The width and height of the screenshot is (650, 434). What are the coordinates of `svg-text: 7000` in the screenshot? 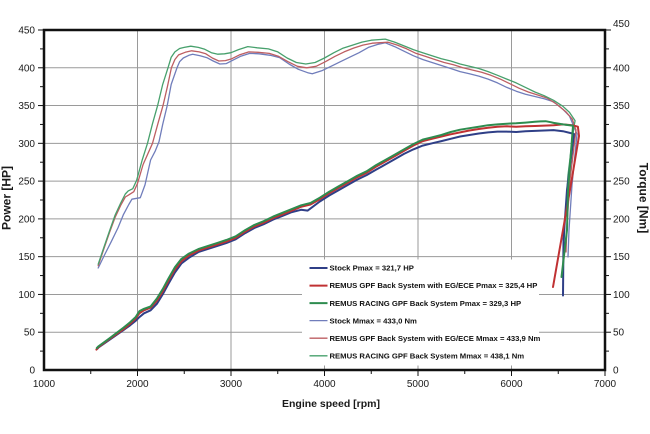 It's located at (605, 384).